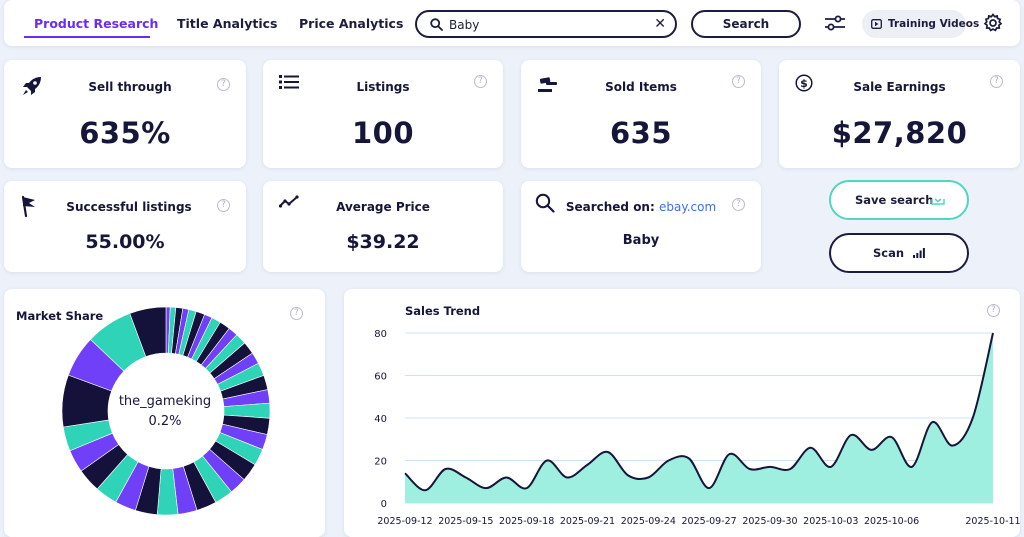  I want to click on gear-icon, so click(993, 23).